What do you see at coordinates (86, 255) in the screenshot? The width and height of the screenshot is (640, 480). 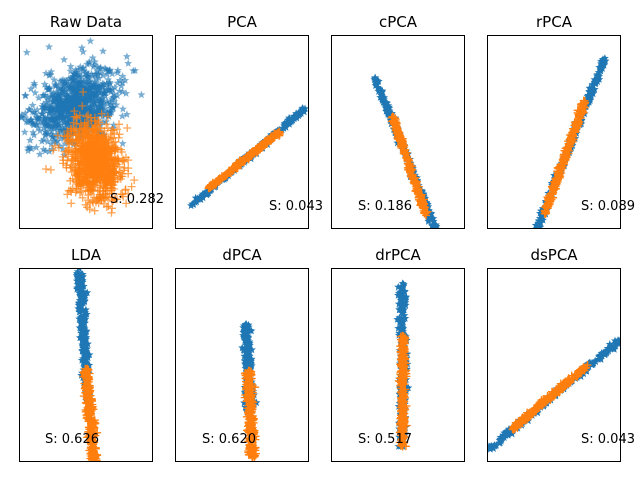 I see `panel-title: LDA` at bounding box center [86, 255].